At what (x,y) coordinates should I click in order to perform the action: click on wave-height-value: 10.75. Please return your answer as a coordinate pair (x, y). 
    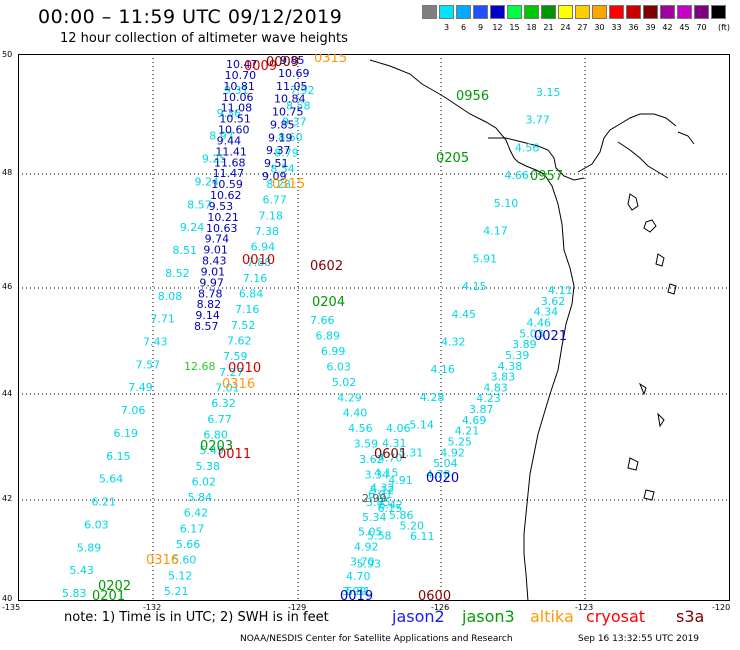
    Looking at the image, I should click on (288, 112).